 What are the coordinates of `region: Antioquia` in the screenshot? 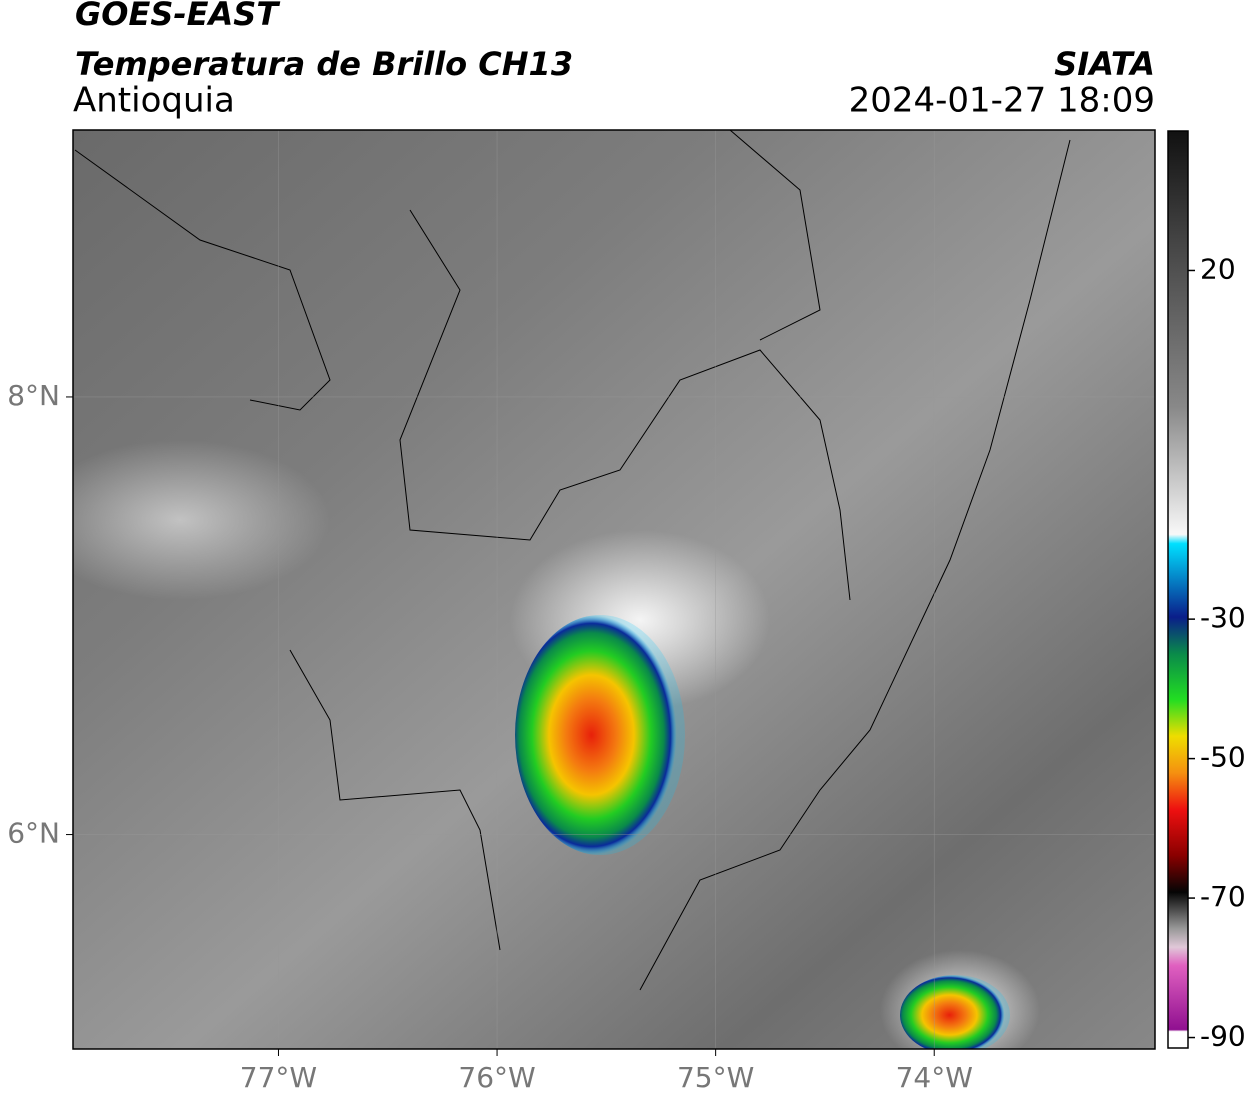 It's located at (154, 101).